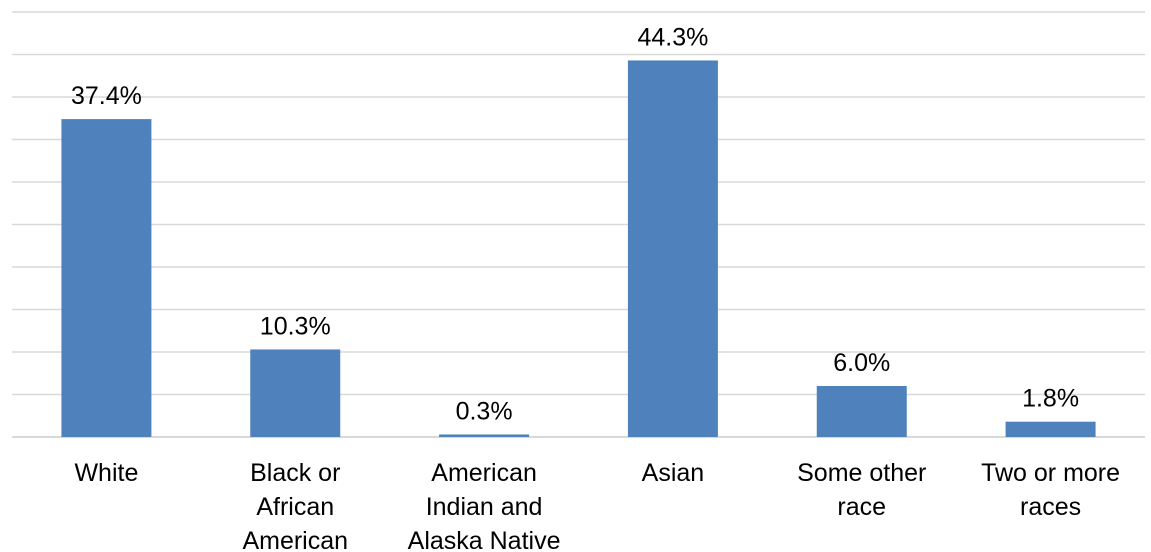 The height and width of the screenshot is (552, 1151). I want to click on data-label: 37.4%, so click(106, 96).